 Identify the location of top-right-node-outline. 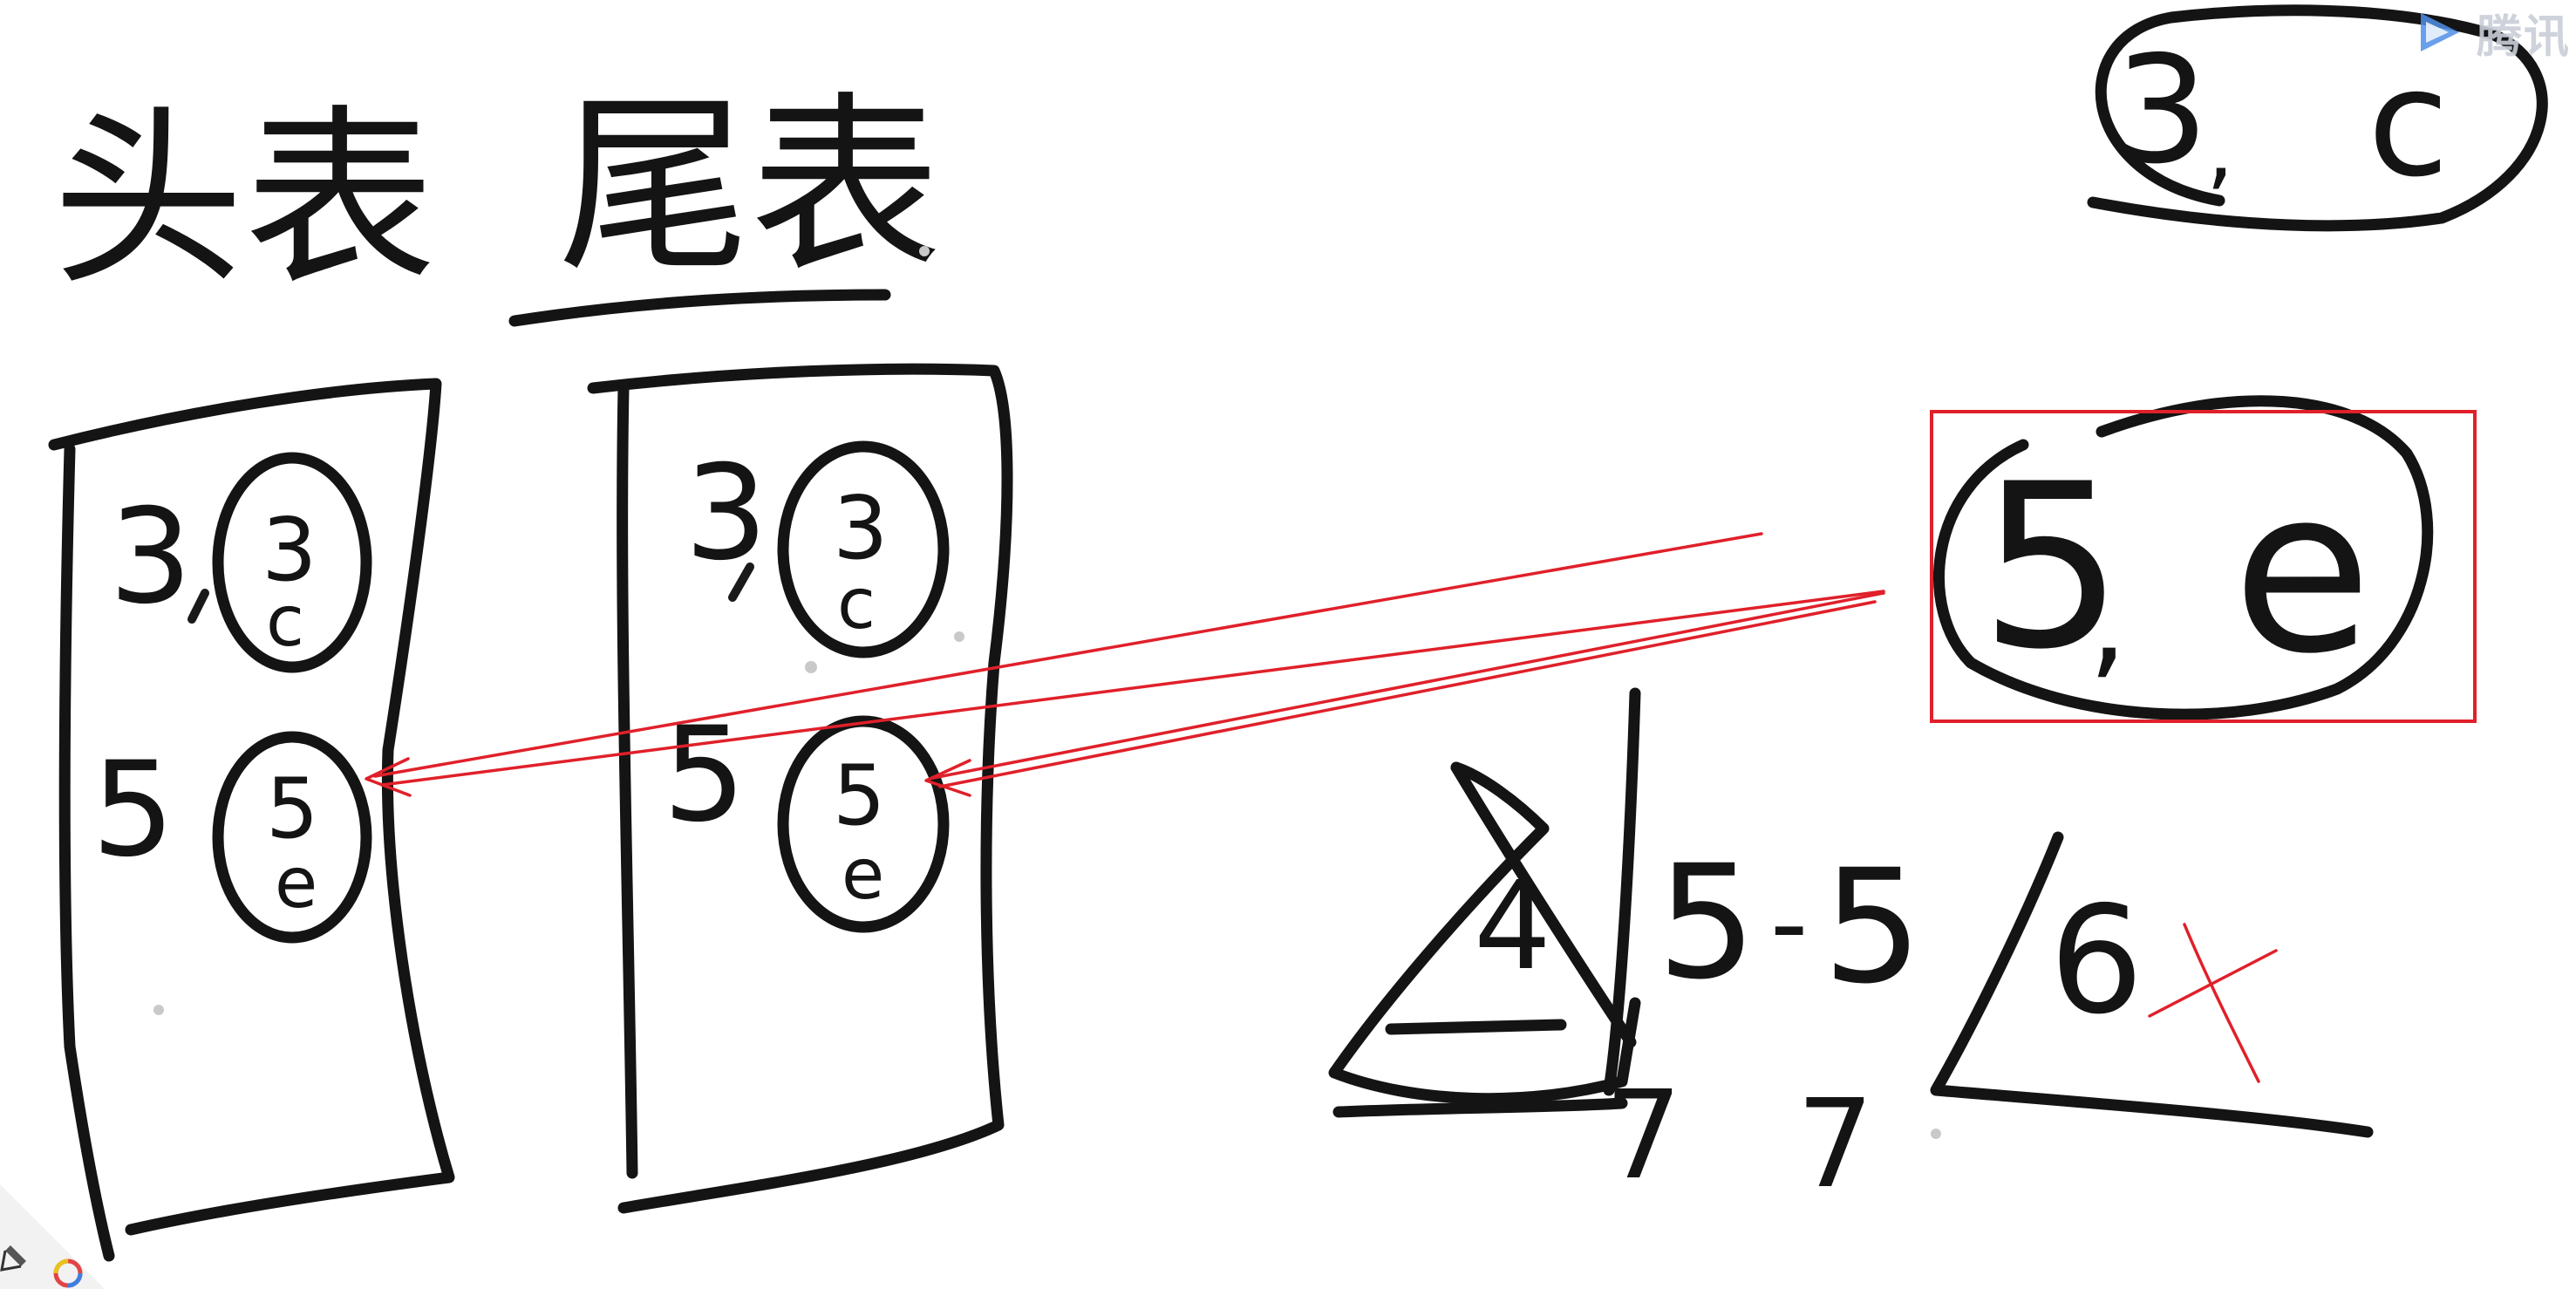
(2318, 118).